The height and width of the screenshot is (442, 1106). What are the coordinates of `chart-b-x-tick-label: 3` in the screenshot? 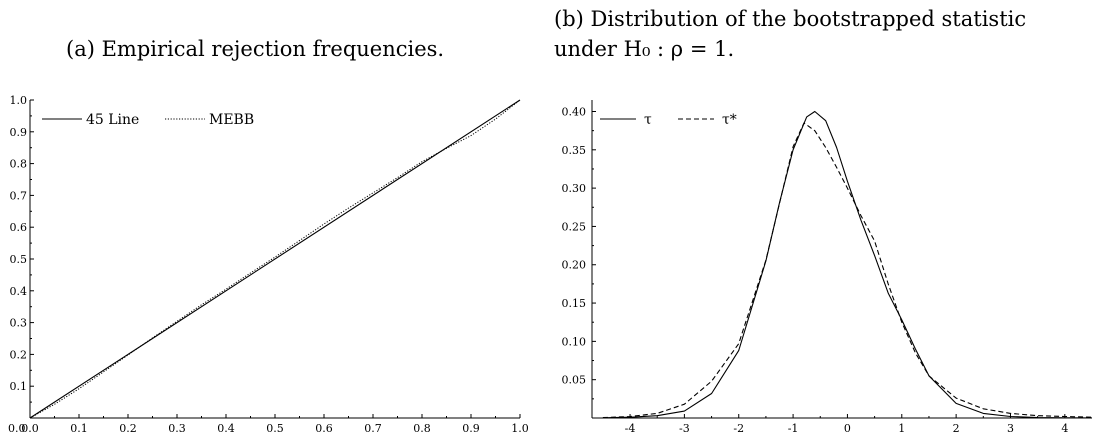 It's located at (1010, 428).